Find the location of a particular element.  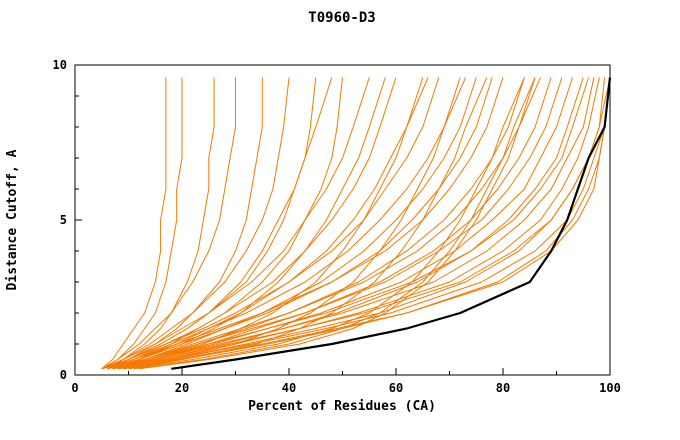

y-tick-label: 0 is located at coordinates (63, 375).